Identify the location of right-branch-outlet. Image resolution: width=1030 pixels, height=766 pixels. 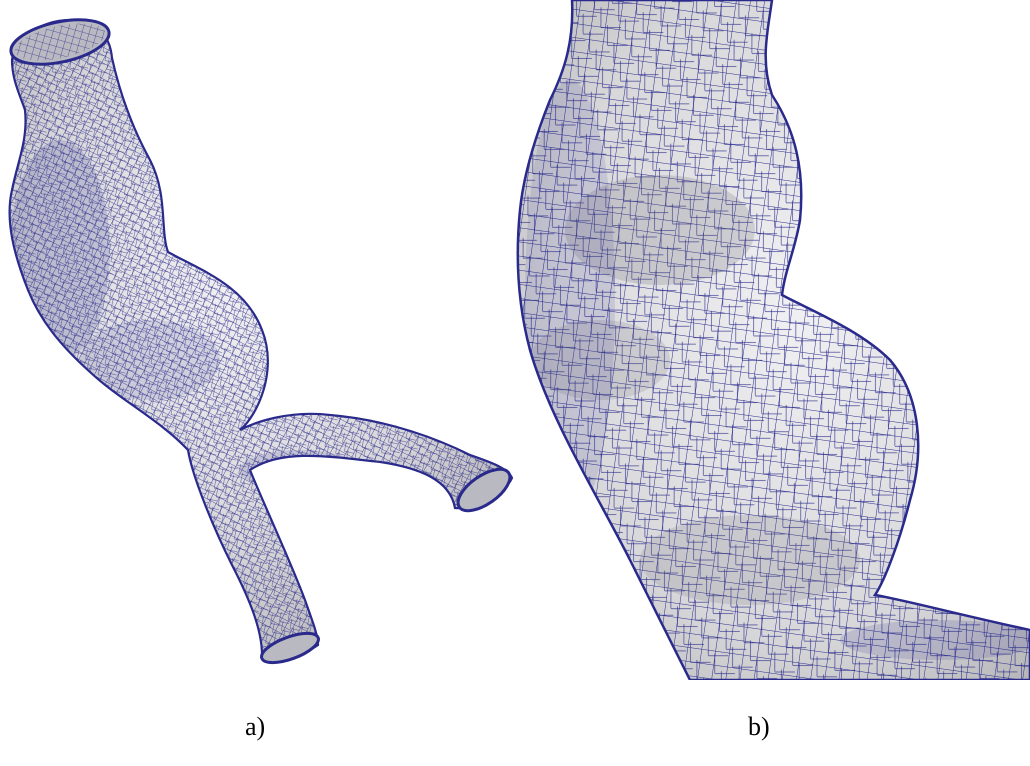
(484, 490).